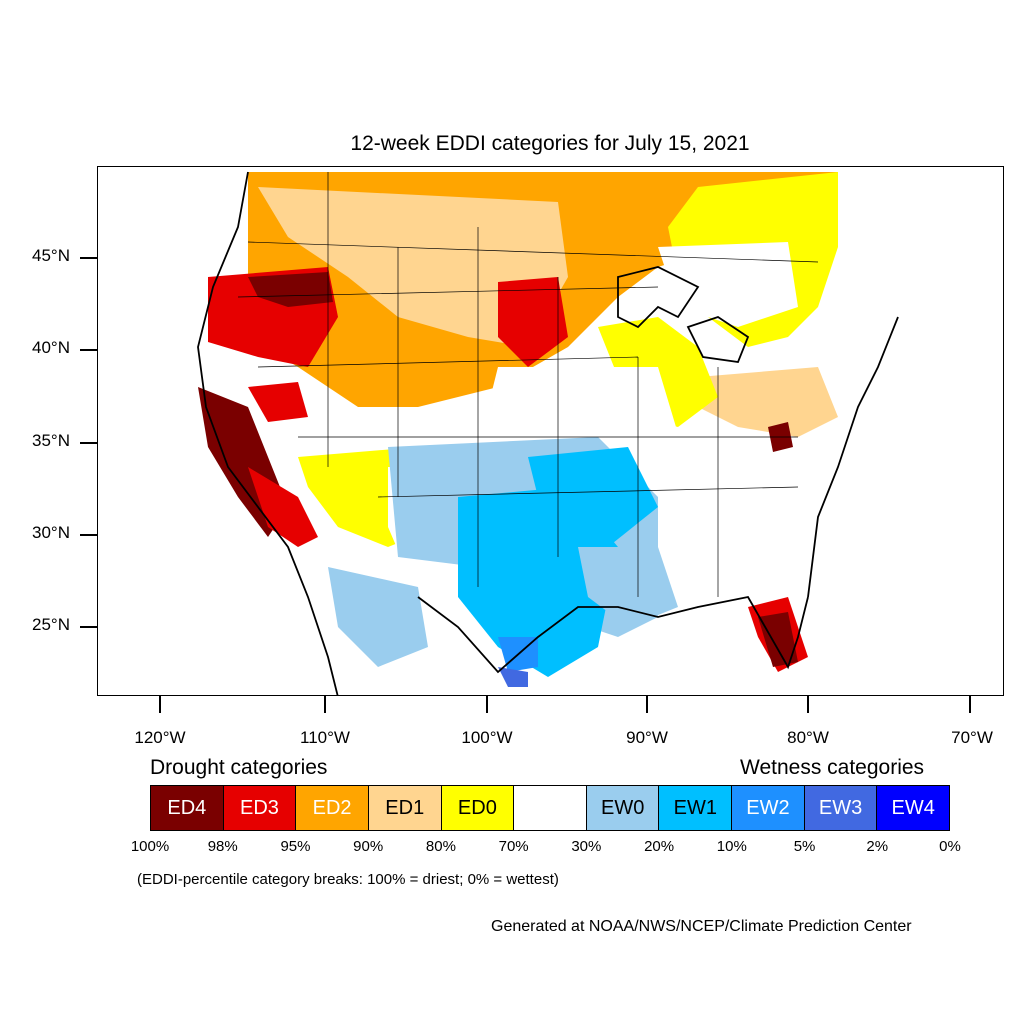 This screenshot has height=1024, width=1024. What do you see at coordinates (413, 267) in the screenshot?
I see `region-ed1-north` at bounding box center [413, 267].